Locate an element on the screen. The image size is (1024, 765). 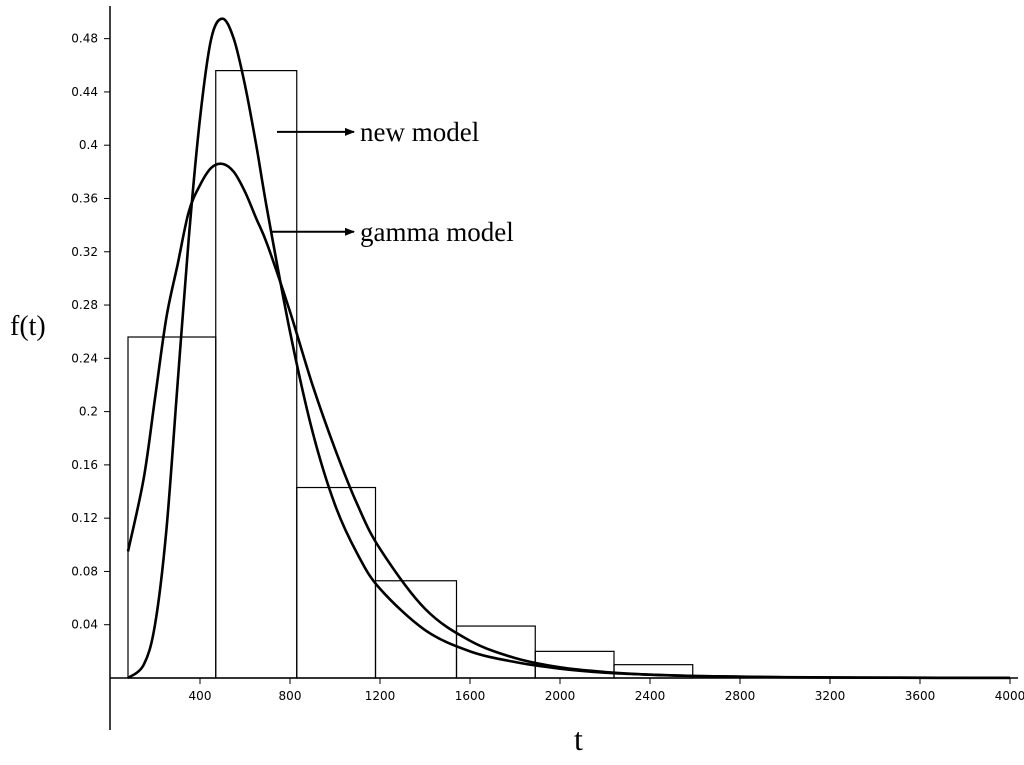
x-tick-label: 2800 is located at coordinates (740, 696).